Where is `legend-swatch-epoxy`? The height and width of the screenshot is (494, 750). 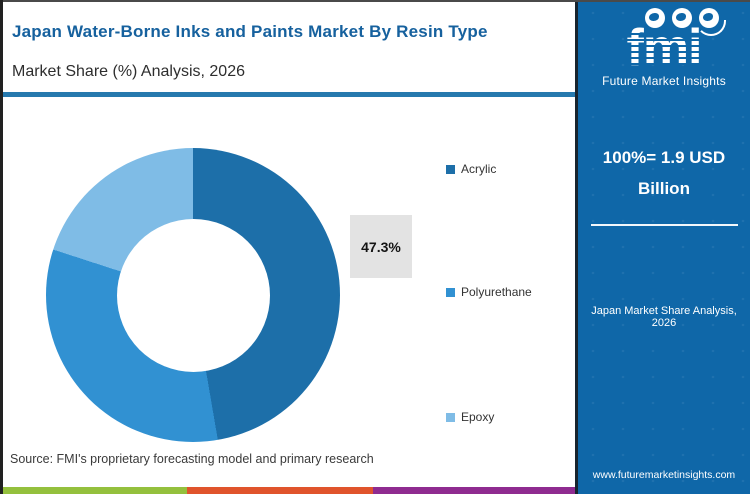
legend-swatch-epoxy is located at coordinates (450, 417).